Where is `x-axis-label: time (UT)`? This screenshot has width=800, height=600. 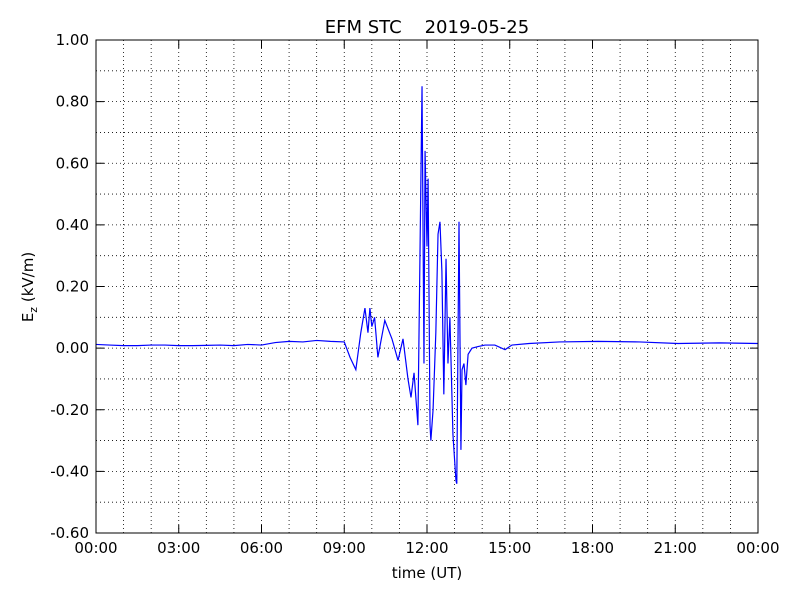 x-axis-label: time (UT) is located at coordinates (427, 573).